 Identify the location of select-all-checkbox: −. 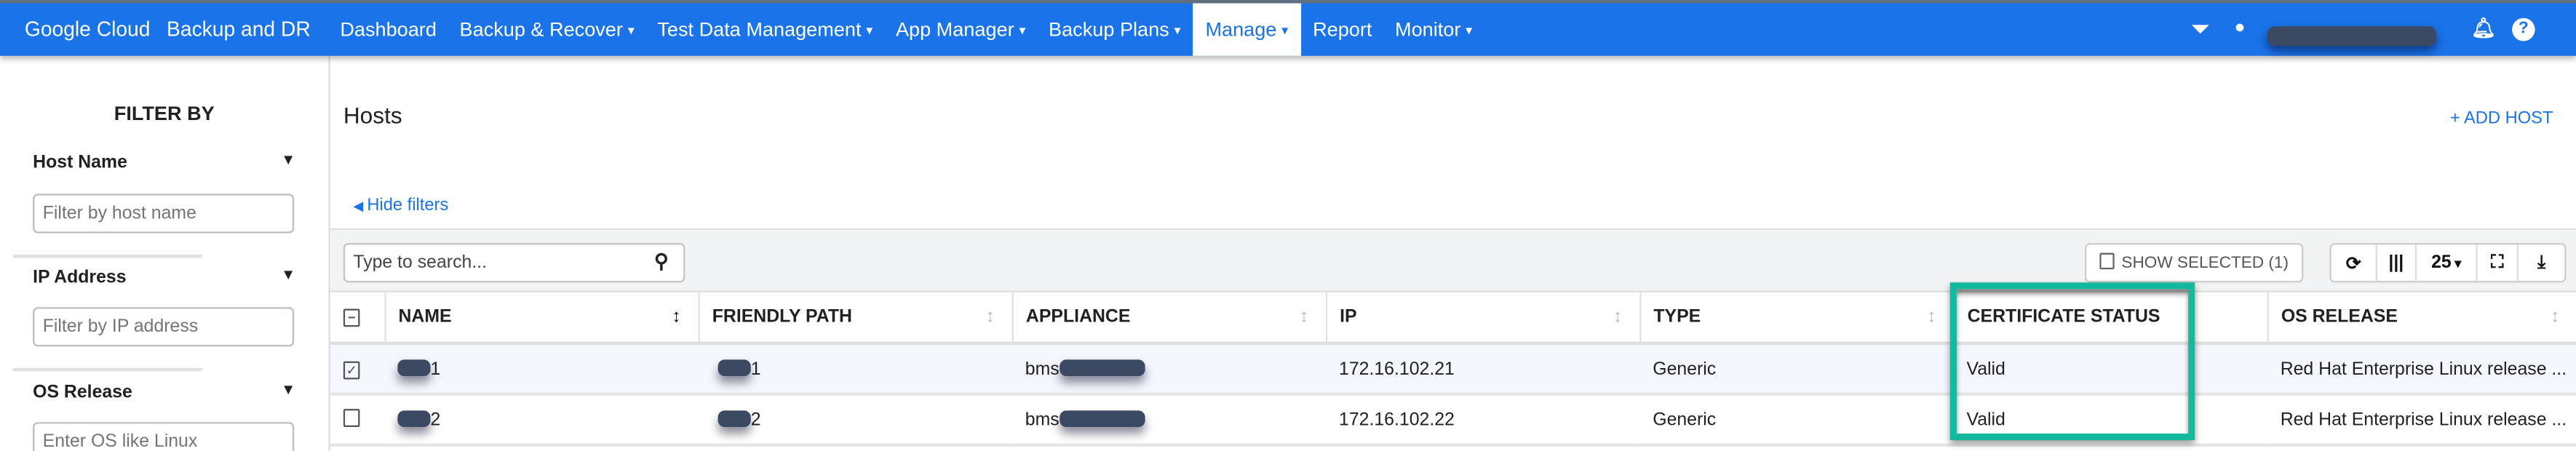
(358, 319).